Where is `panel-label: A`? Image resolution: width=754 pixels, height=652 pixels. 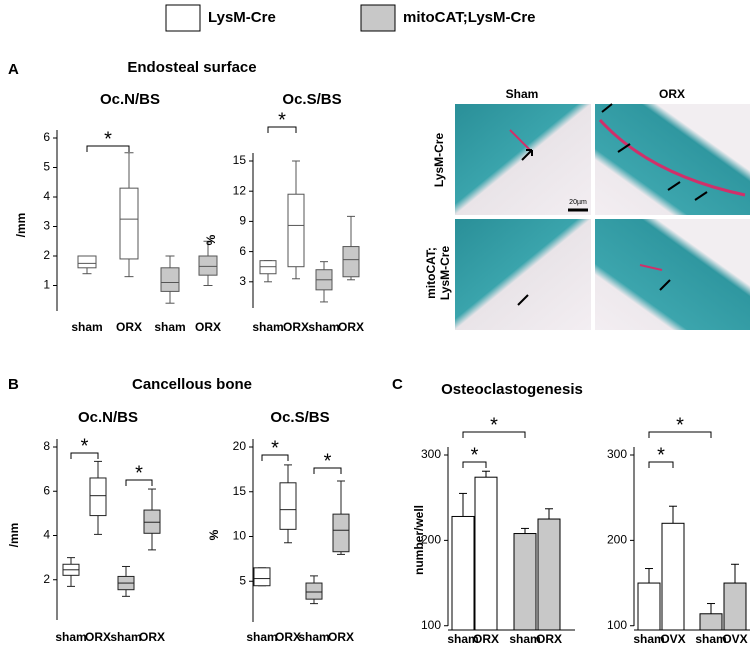
panel-label: A is located at coordinates (13, 69).